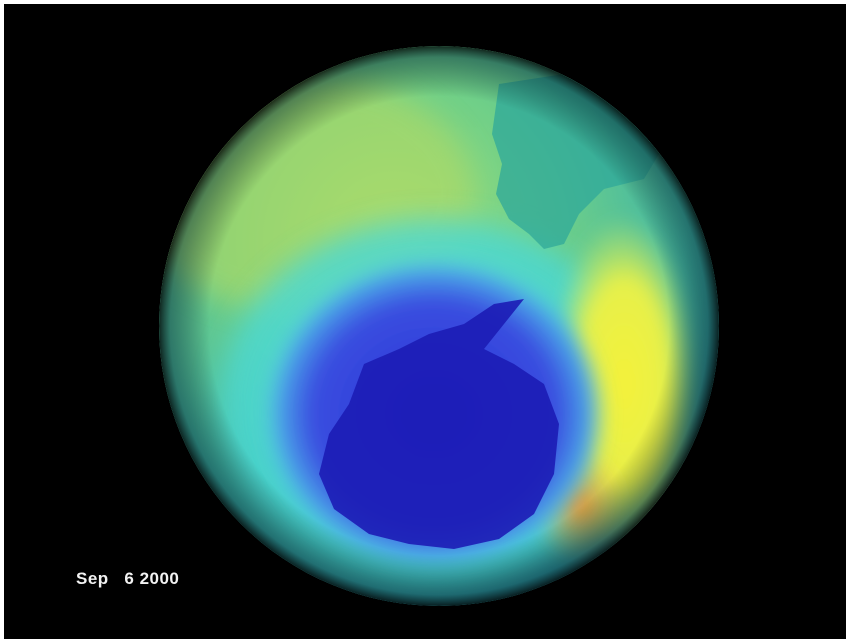 This screenshot has height=643, width=850. What do you see at coordinates (92, 578) in the screenshot?
I see `date-month: Sep` at bounding box center [92, 578].